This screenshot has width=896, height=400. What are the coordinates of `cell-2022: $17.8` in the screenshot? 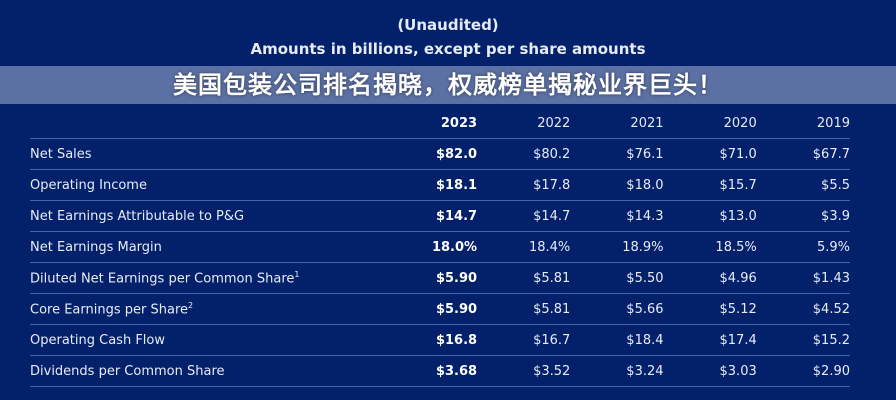 It's located at (524, 185).